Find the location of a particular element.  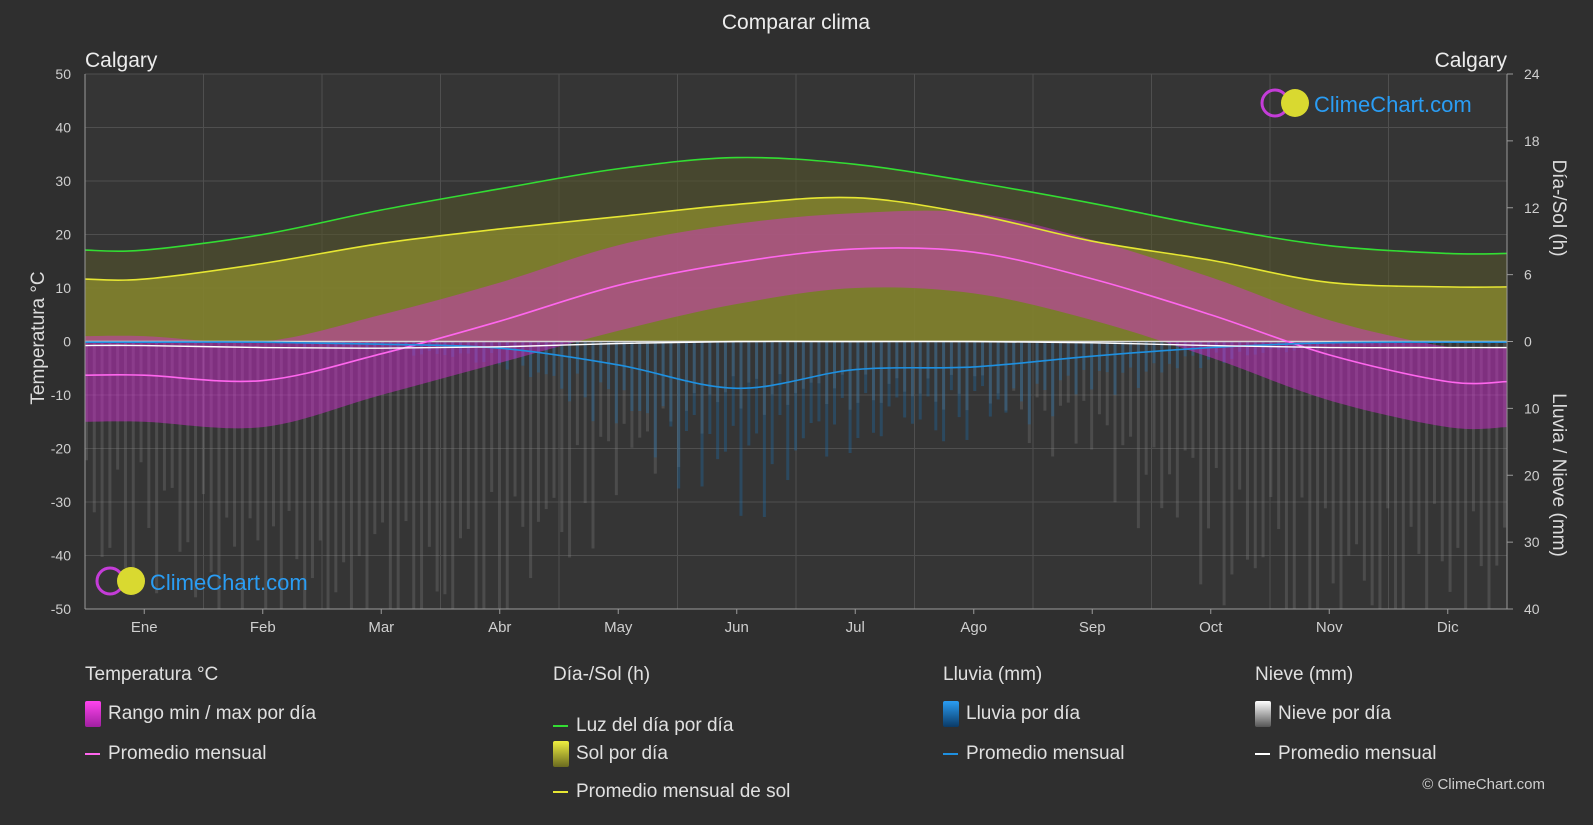

chart-title: Comparar clima is located at coordinates (796, 22).